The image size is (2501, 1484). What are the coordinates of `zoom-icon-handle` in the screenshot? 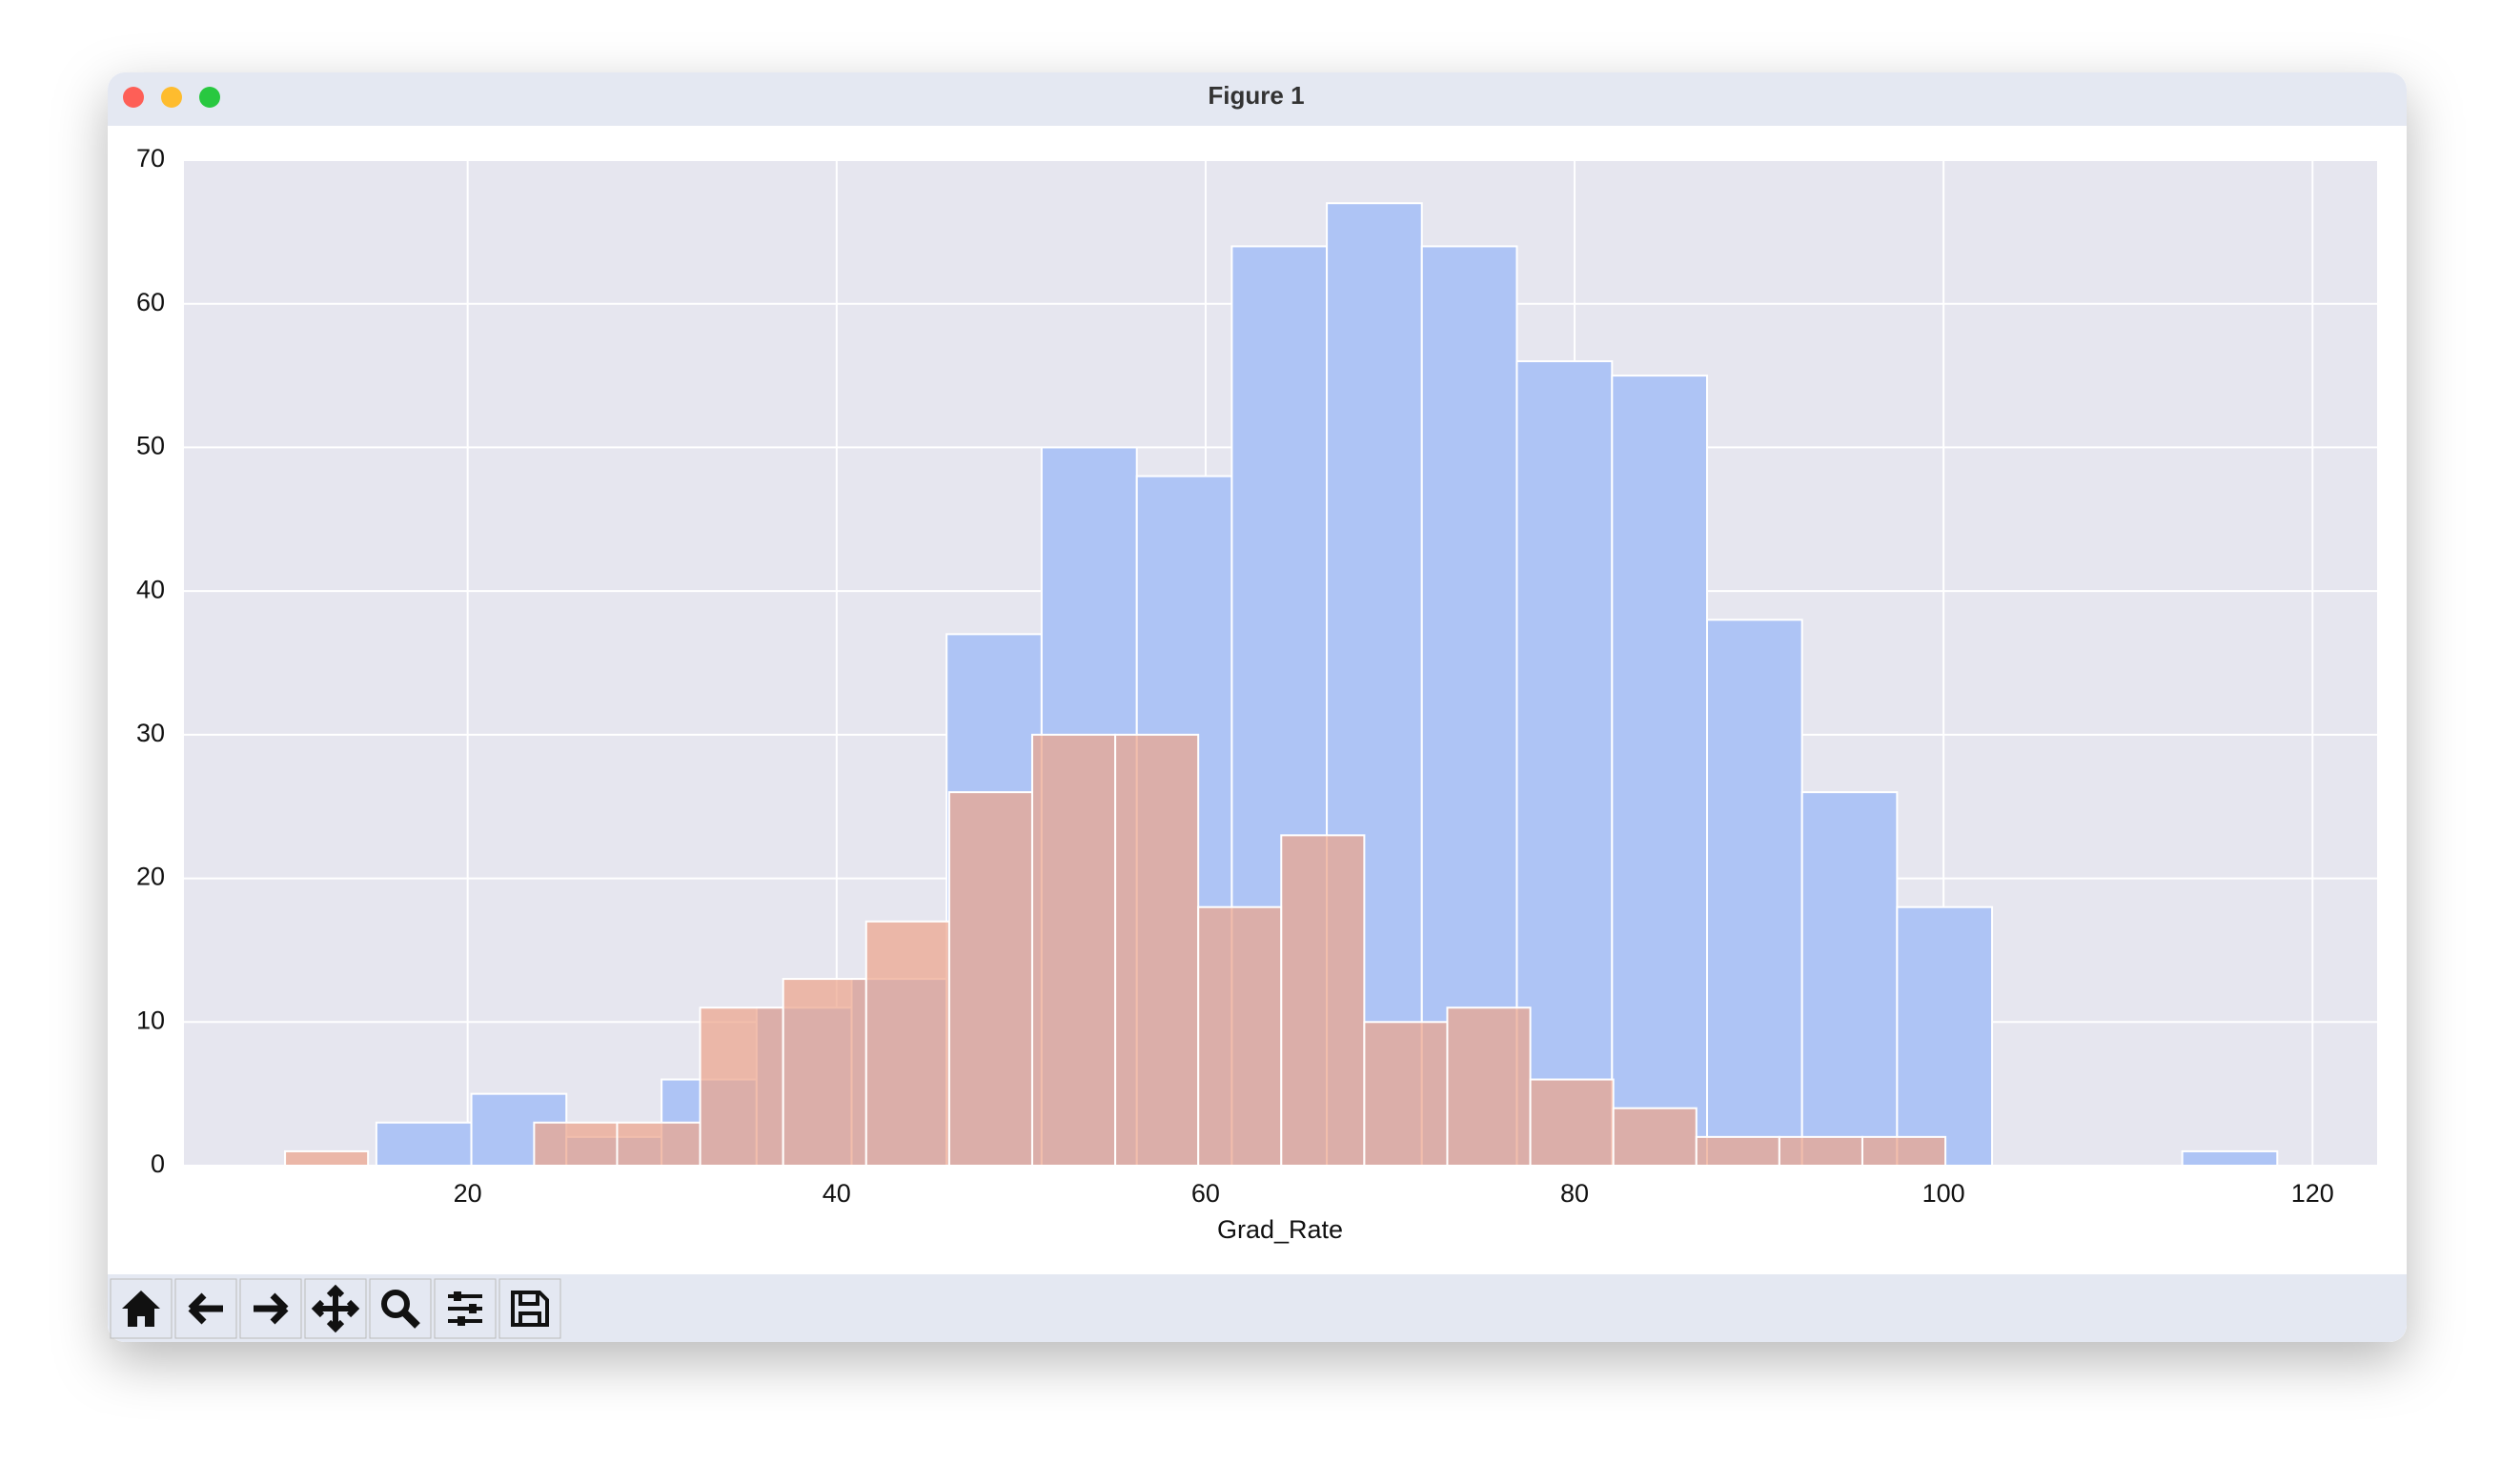 It's located at (411, 1319).